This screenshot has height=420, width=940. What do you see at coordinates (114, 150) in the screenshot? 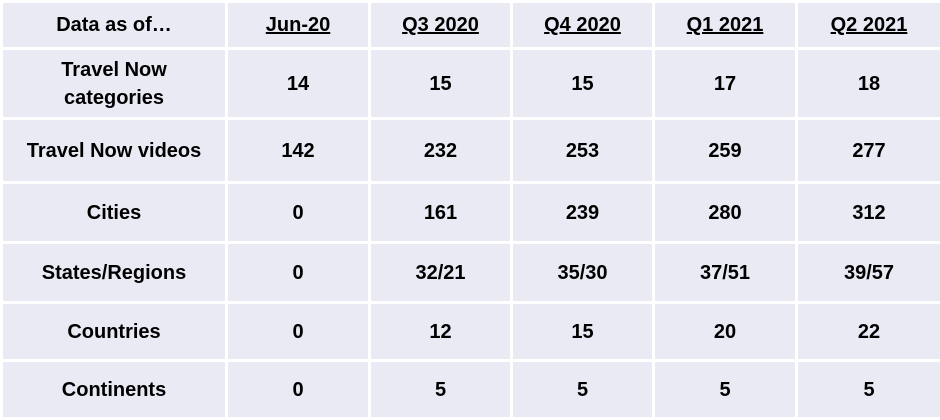
I see `row-label: Travel Now videos` at bounding box center [114, 150].